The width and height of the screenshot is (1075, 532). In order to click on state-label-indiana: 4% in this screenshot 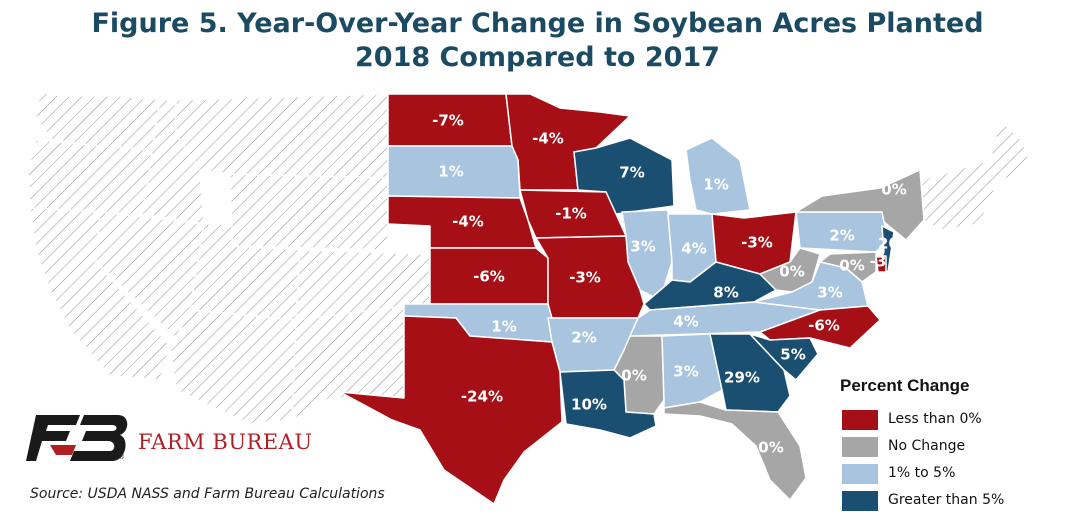, I will do `click(693, 249)`.